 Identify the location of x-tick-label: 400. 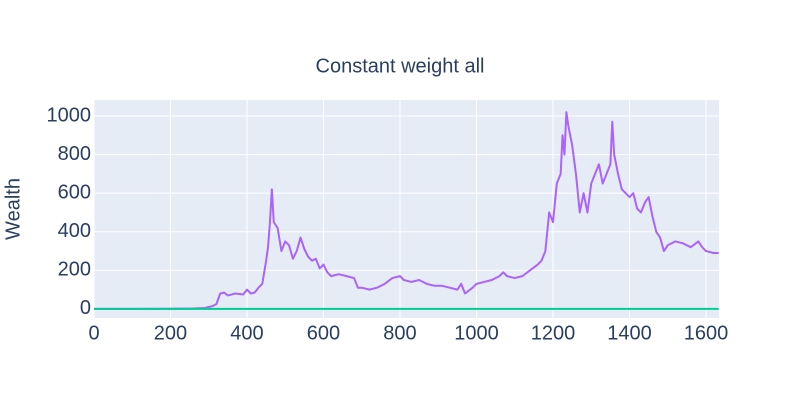
(246, 333).